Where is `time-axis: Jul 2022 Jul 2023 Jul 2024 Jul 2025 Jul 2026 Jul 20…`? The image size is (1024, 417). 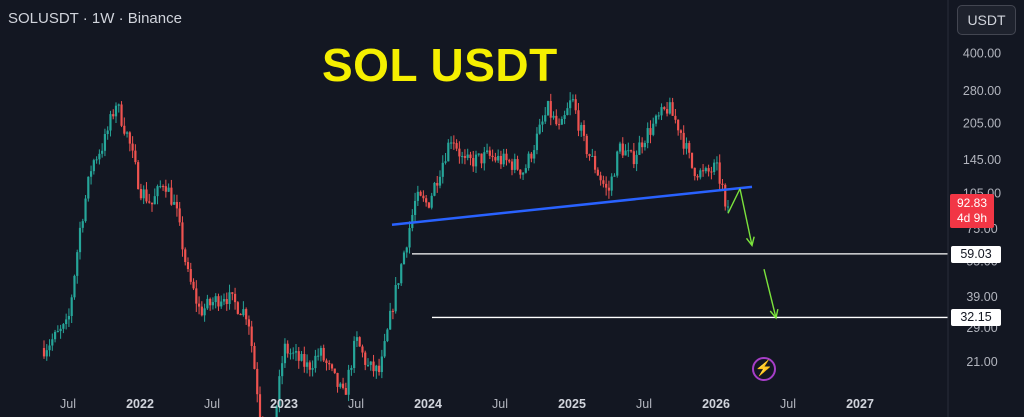
time-axis: Jul 2022 Jul 2023 Jul 2024 Jul 2025 Jul 2026 Jul 20… is located at coordinates (467, 404).